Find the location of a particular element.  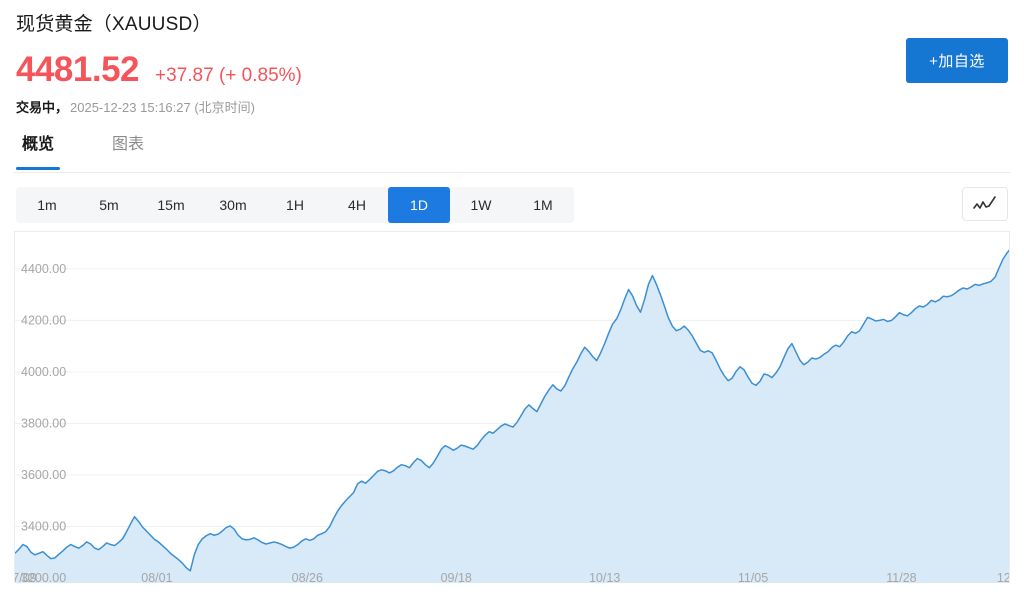

market-status: 交易中， is located at coordinates (42, 107).